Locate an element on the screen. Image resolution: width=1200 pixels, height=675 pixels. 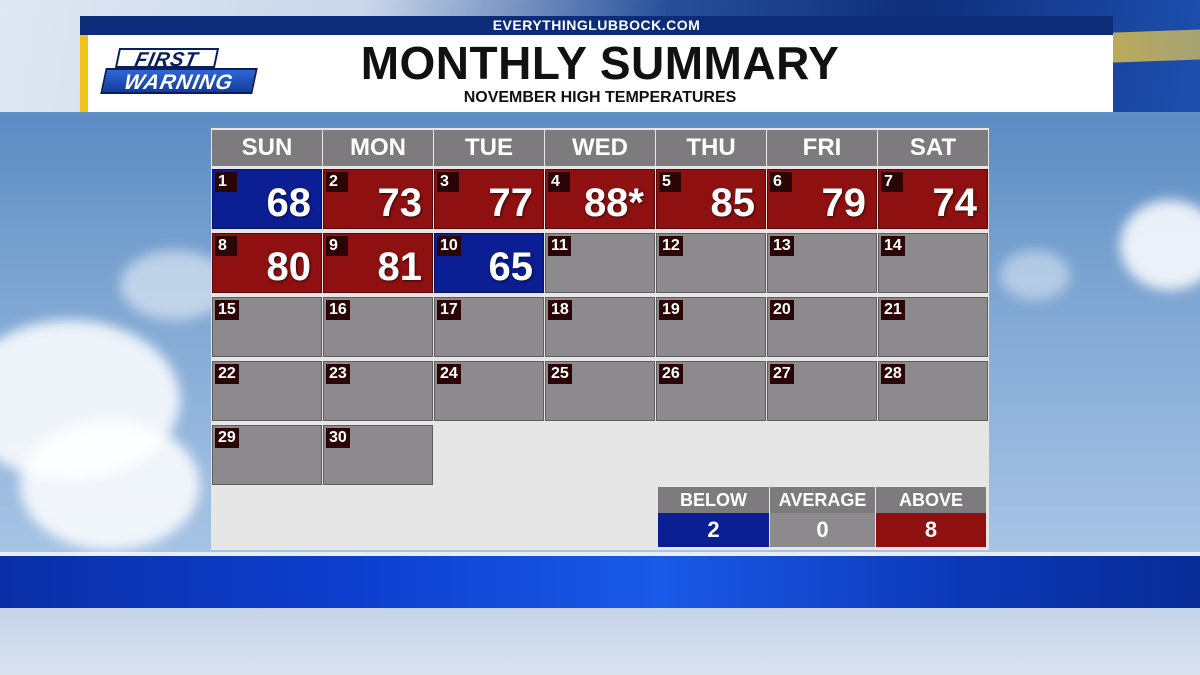
calendar-day-20: 20 is located at coordinates (822, 327).